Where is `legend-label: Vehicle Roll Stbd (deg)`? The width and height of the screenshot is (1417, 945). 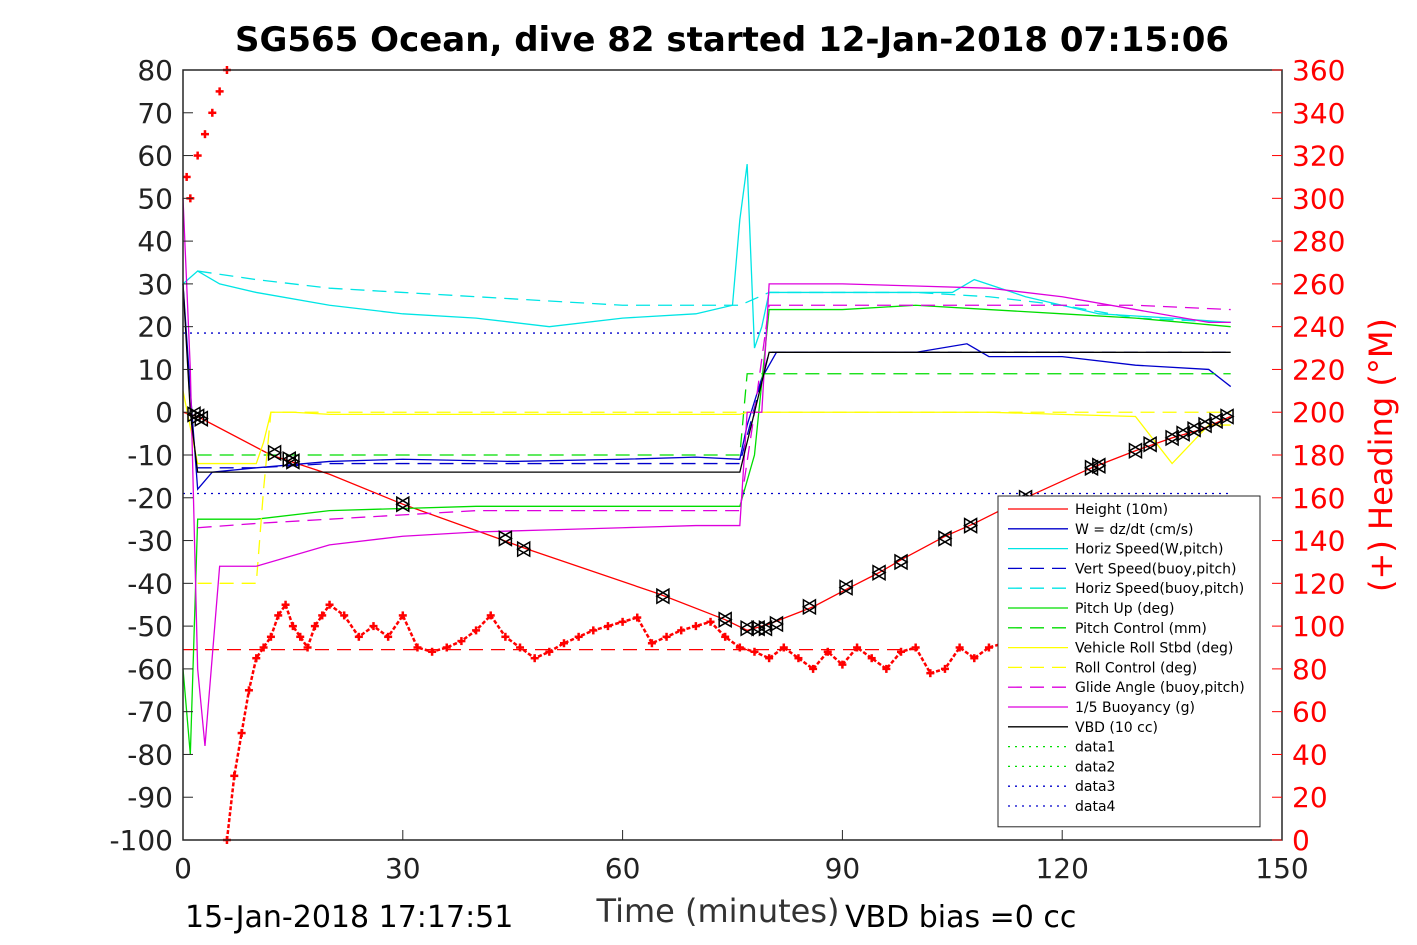
legend-label: Vehicle Roll Stbd (deg) is located at coordinates (1154, 649).